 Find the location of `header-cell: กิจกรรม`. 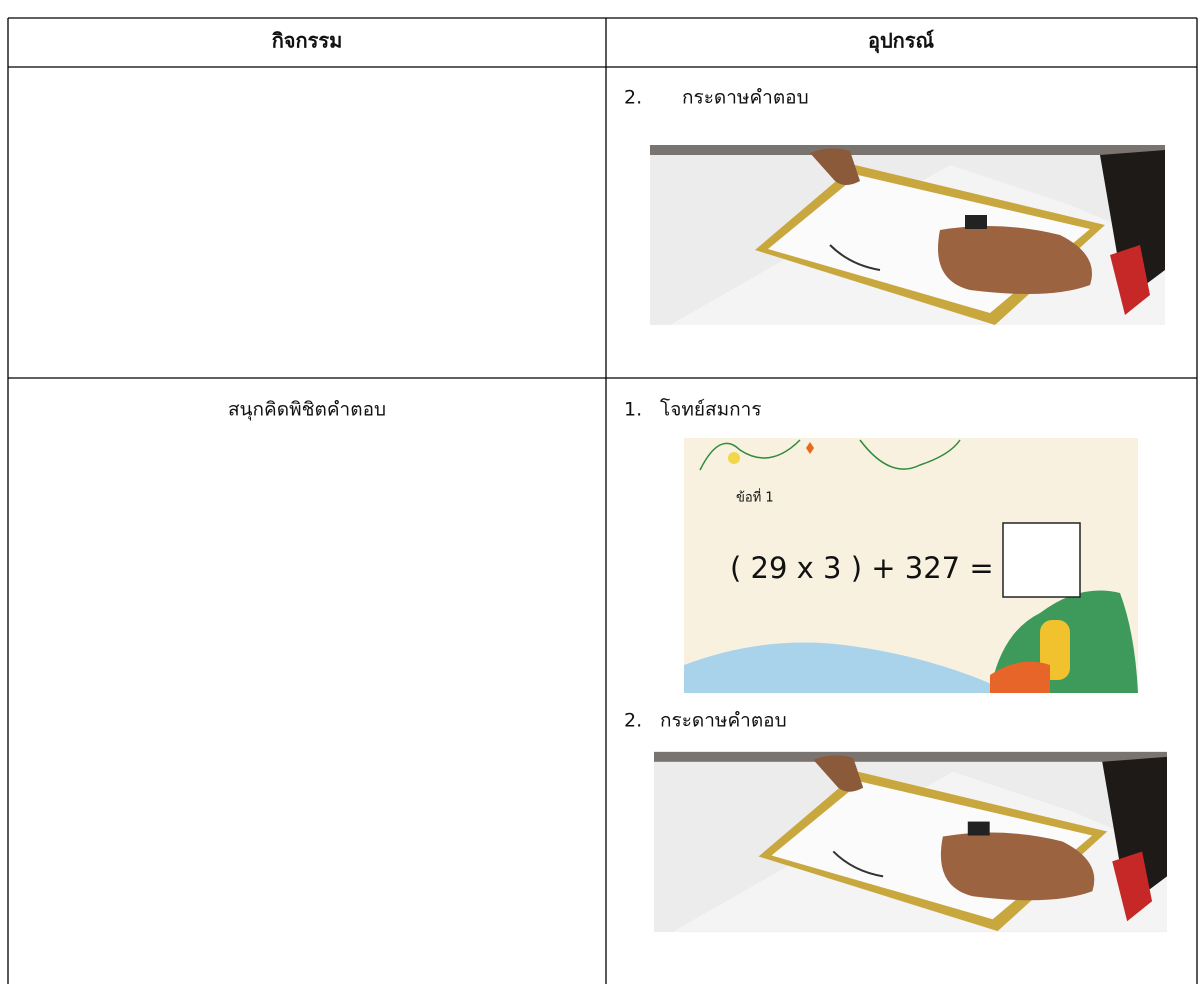

header-cell: กิจกรรม is located at coordinates (307, 41).